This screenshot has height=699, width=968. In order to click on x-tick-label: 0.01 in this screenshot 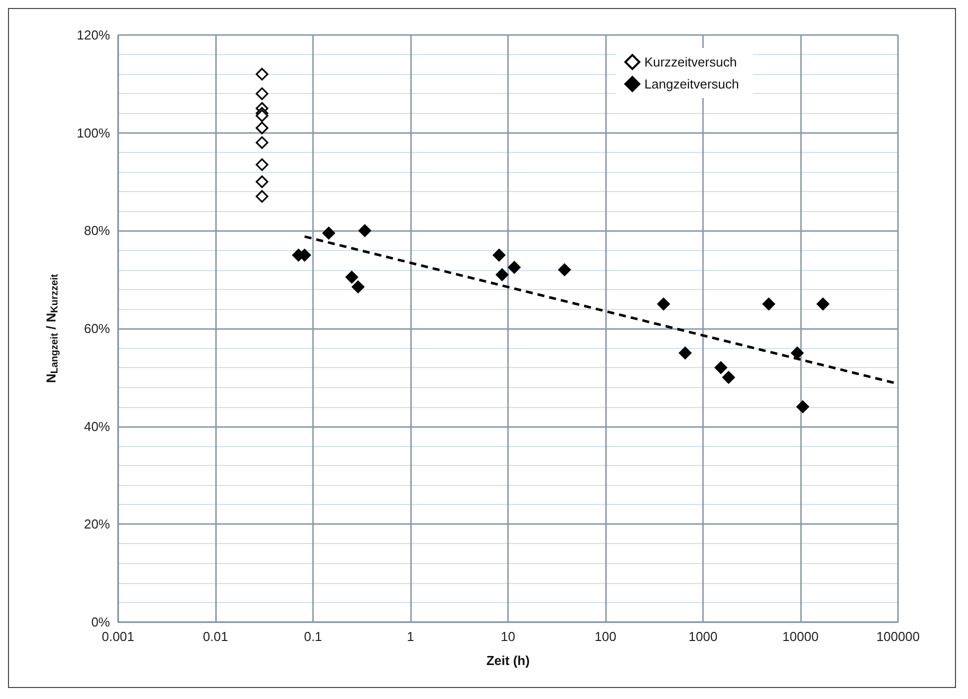, I will do `click(215, 636)`.